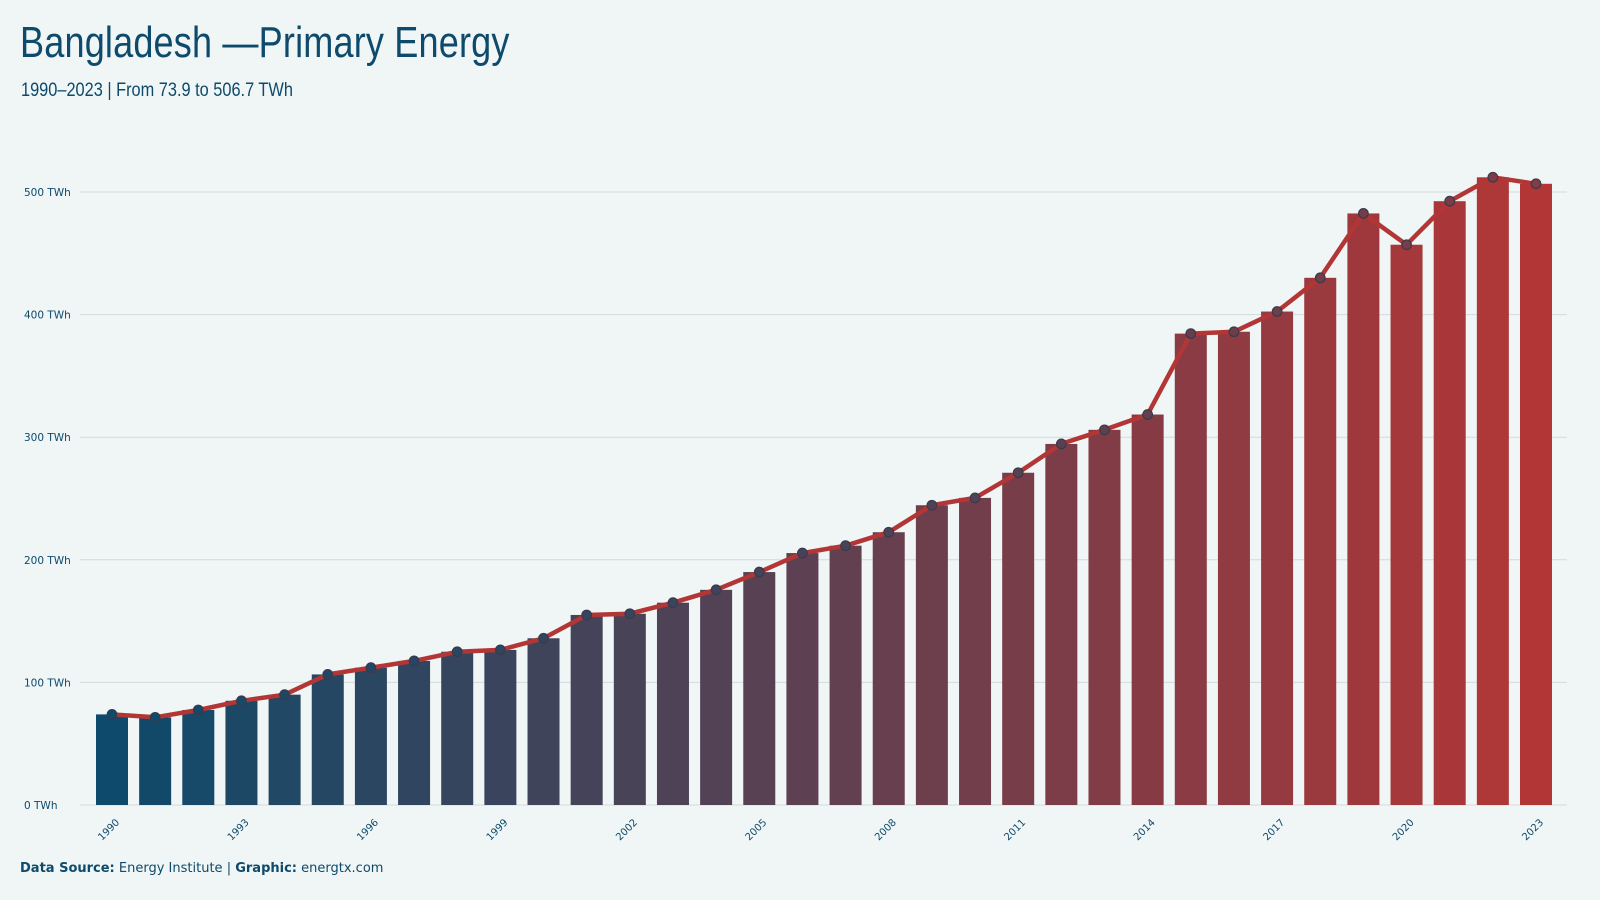  I want to click on x-tick-label: 2005, so click(757, 830).